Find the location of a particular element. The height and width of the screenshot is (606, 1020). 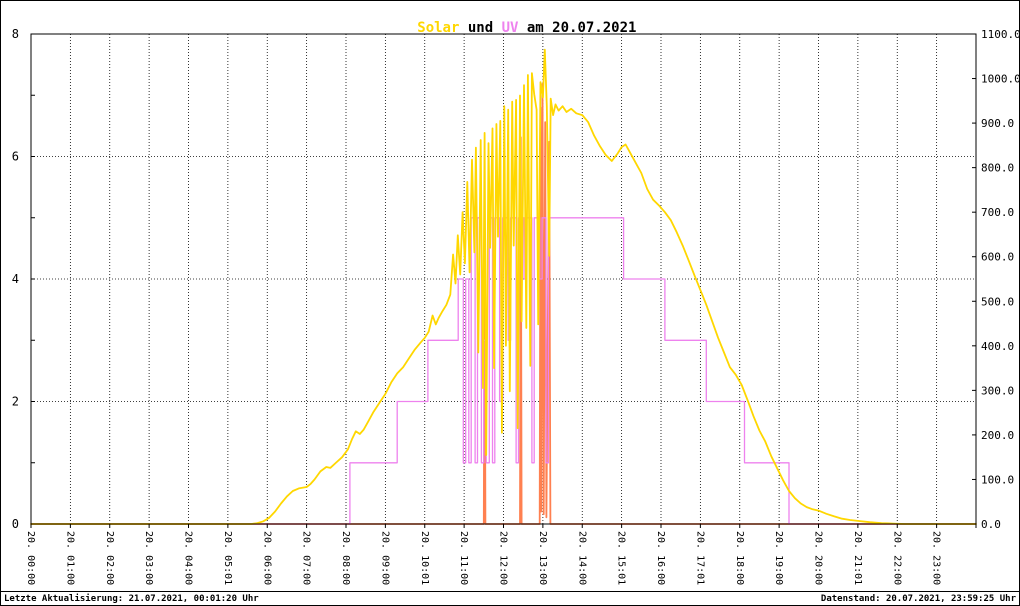

x-axis-label: 20. 03:00 is located at coordinates (148, 558).